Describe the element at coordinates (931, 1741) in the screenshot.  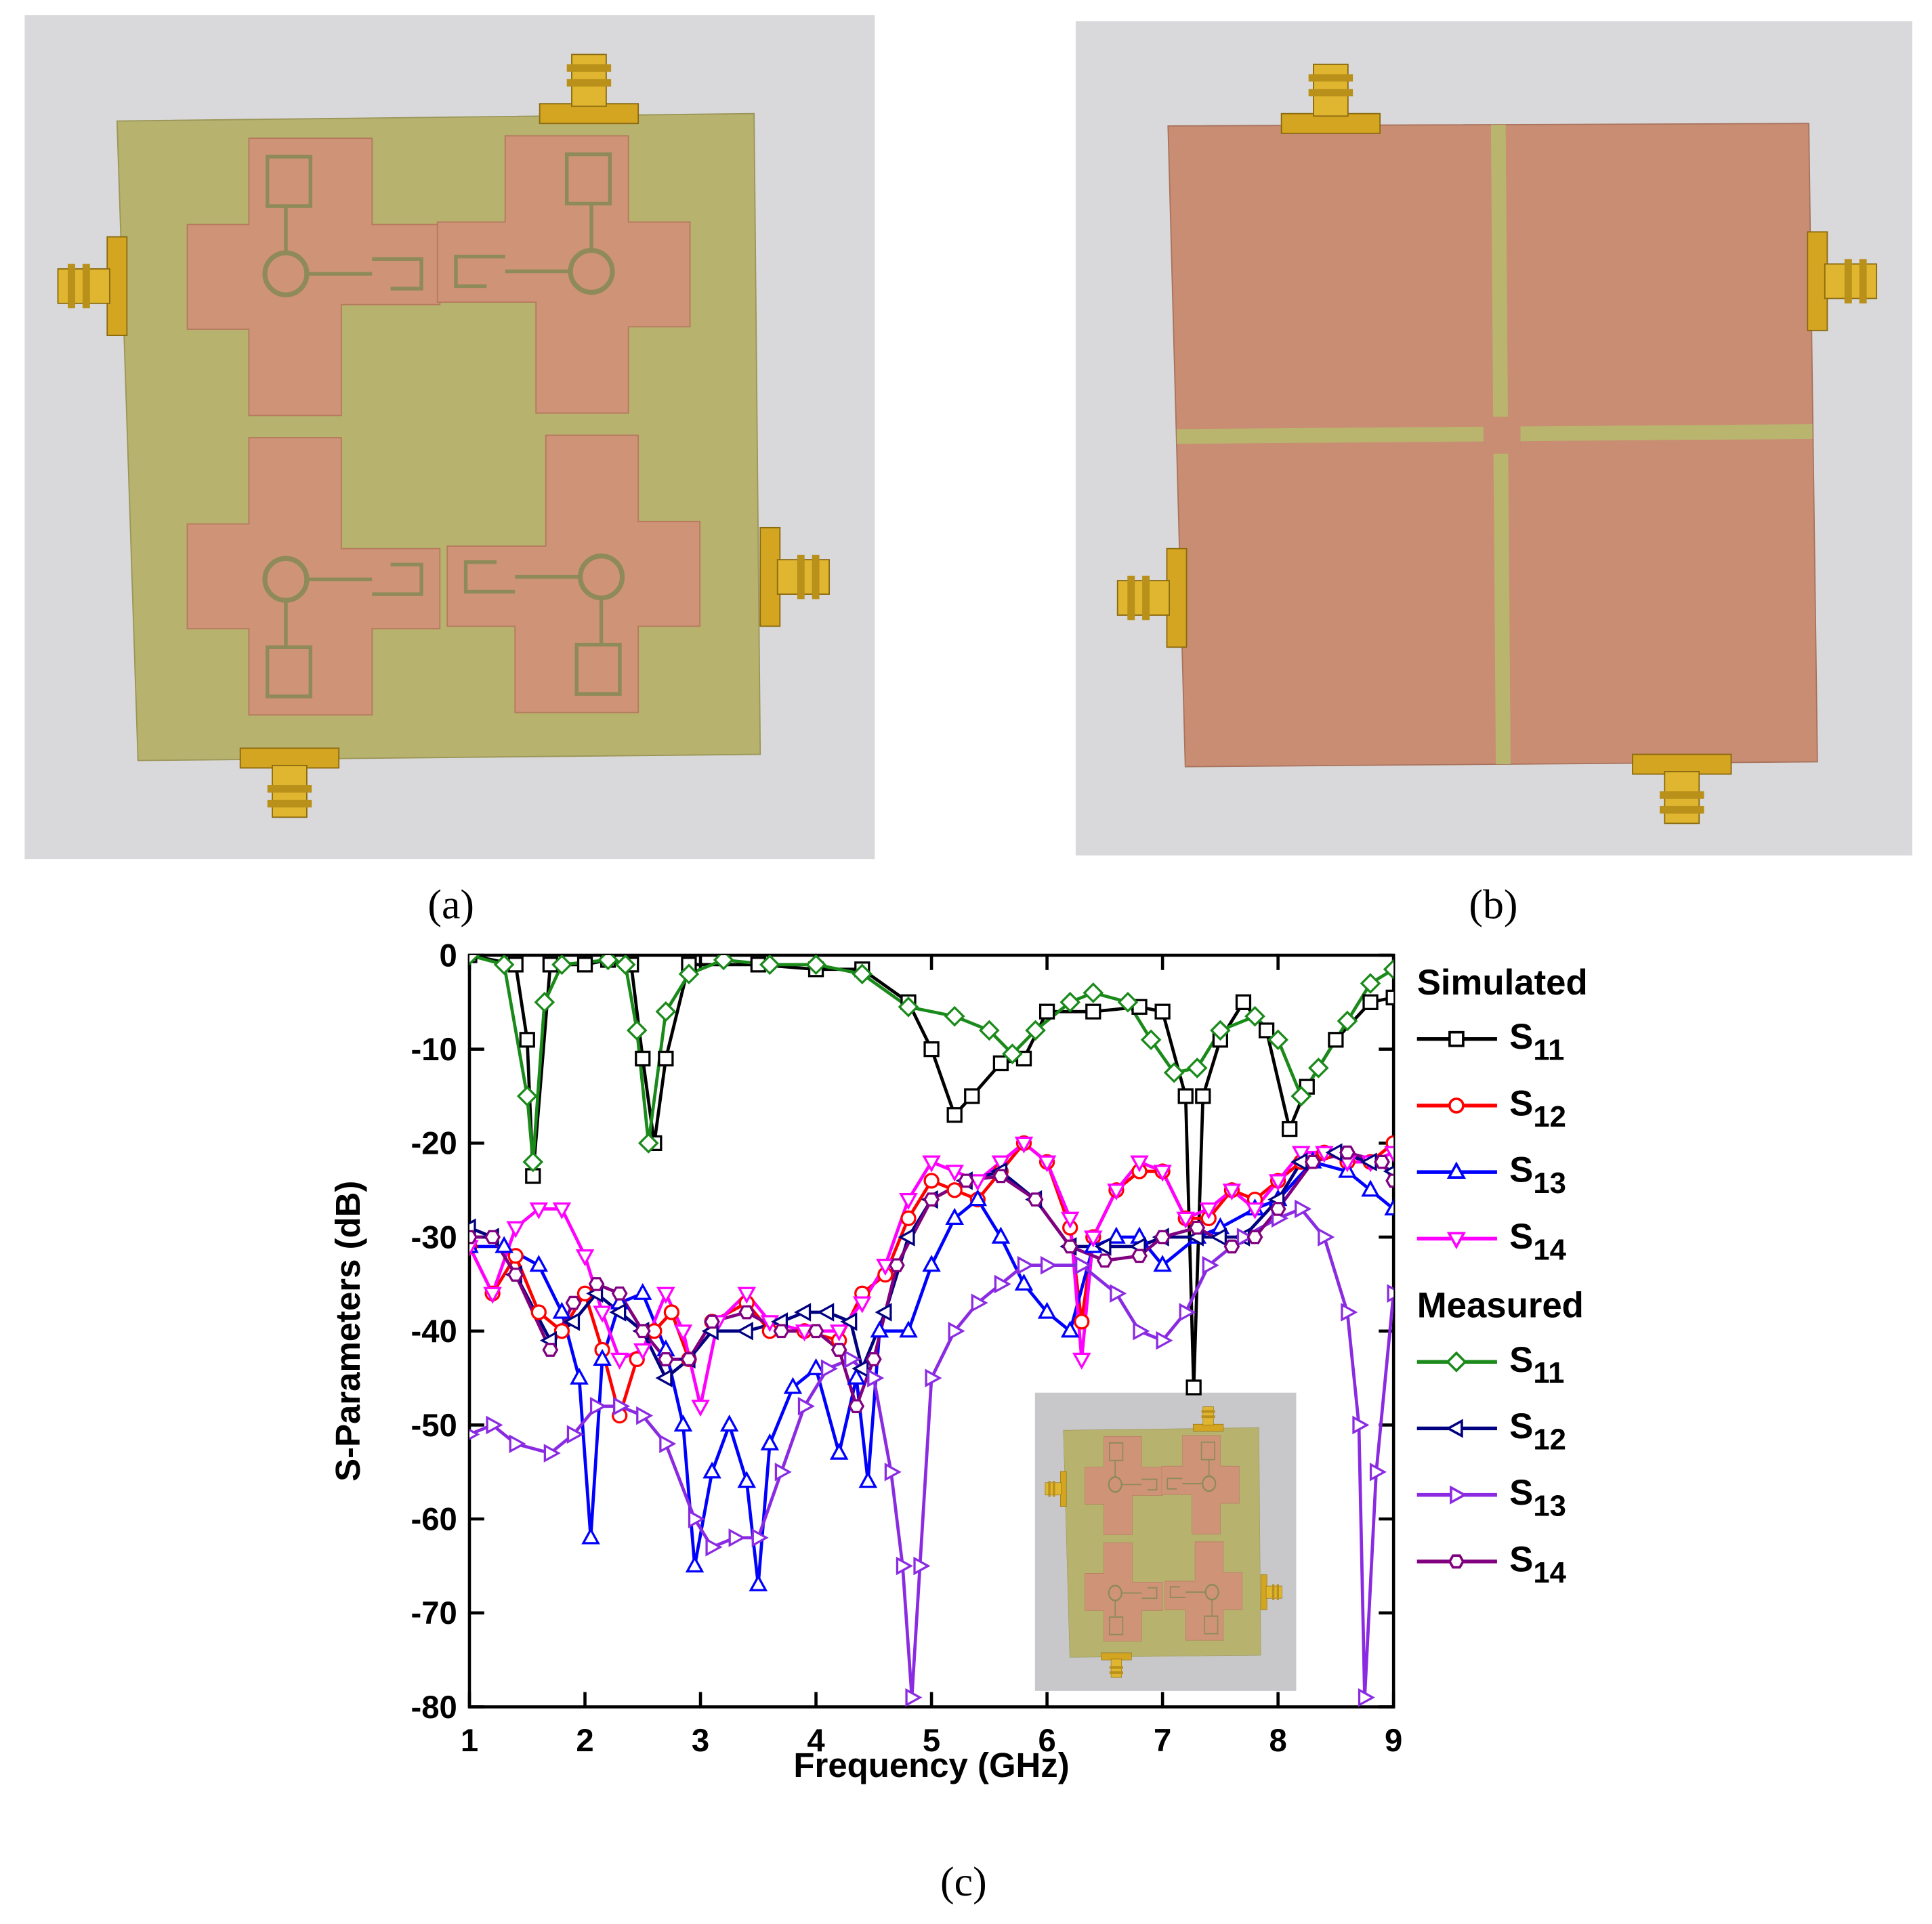
I see `x-tick-label: 5` at that location.